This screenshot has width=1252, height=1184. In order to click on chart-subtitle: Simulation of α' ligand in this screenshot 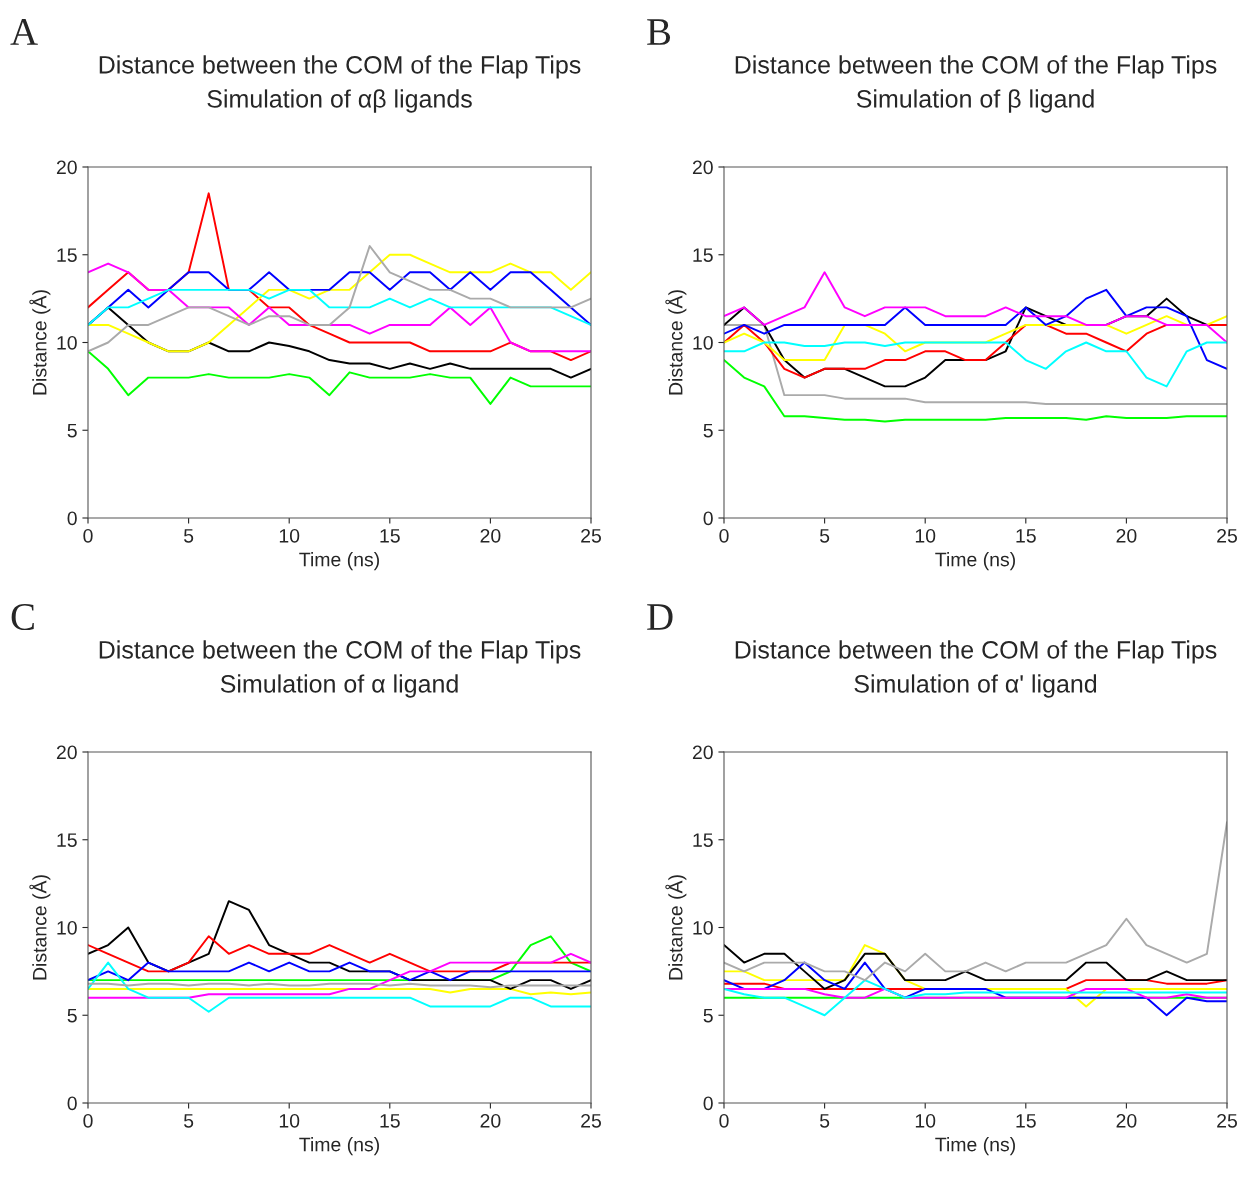, I will do `click(975, 686)`.